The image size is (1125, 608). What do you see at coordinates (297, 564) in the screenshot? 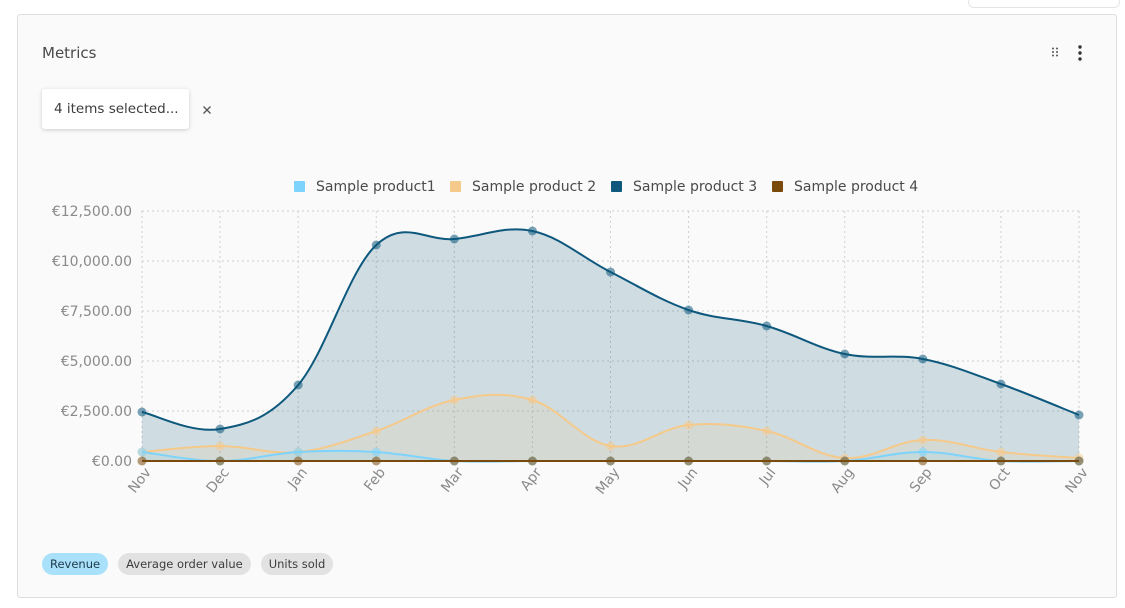
I see `chip-units-sold: Units sold` at bounding box center [297, 564].